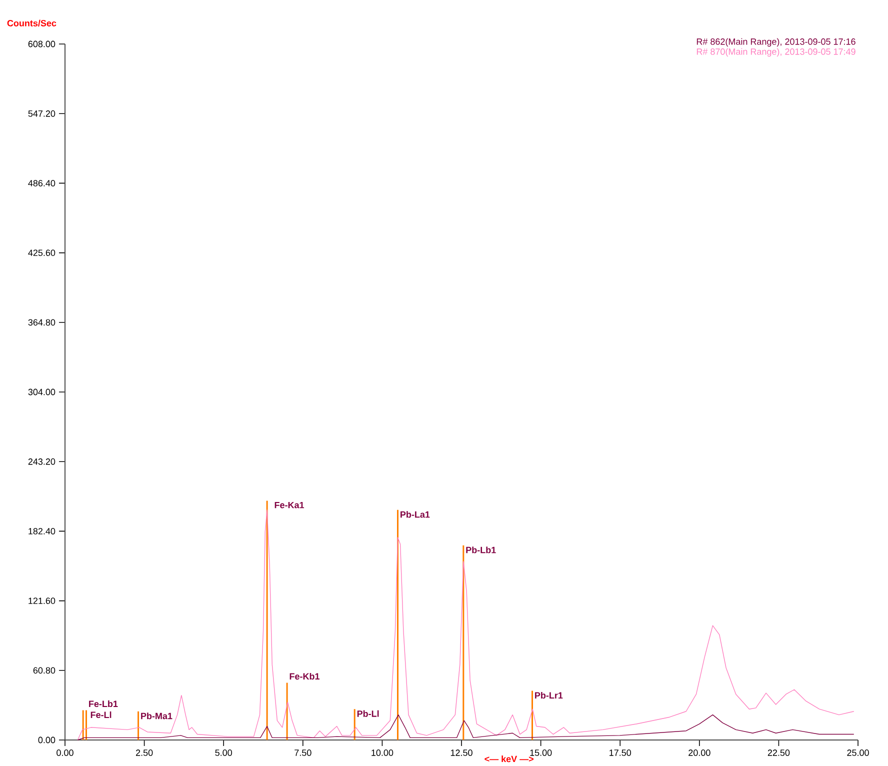 The image size is (888, 766). I want to click on annotation: Pb-La1, so click(415, 514).